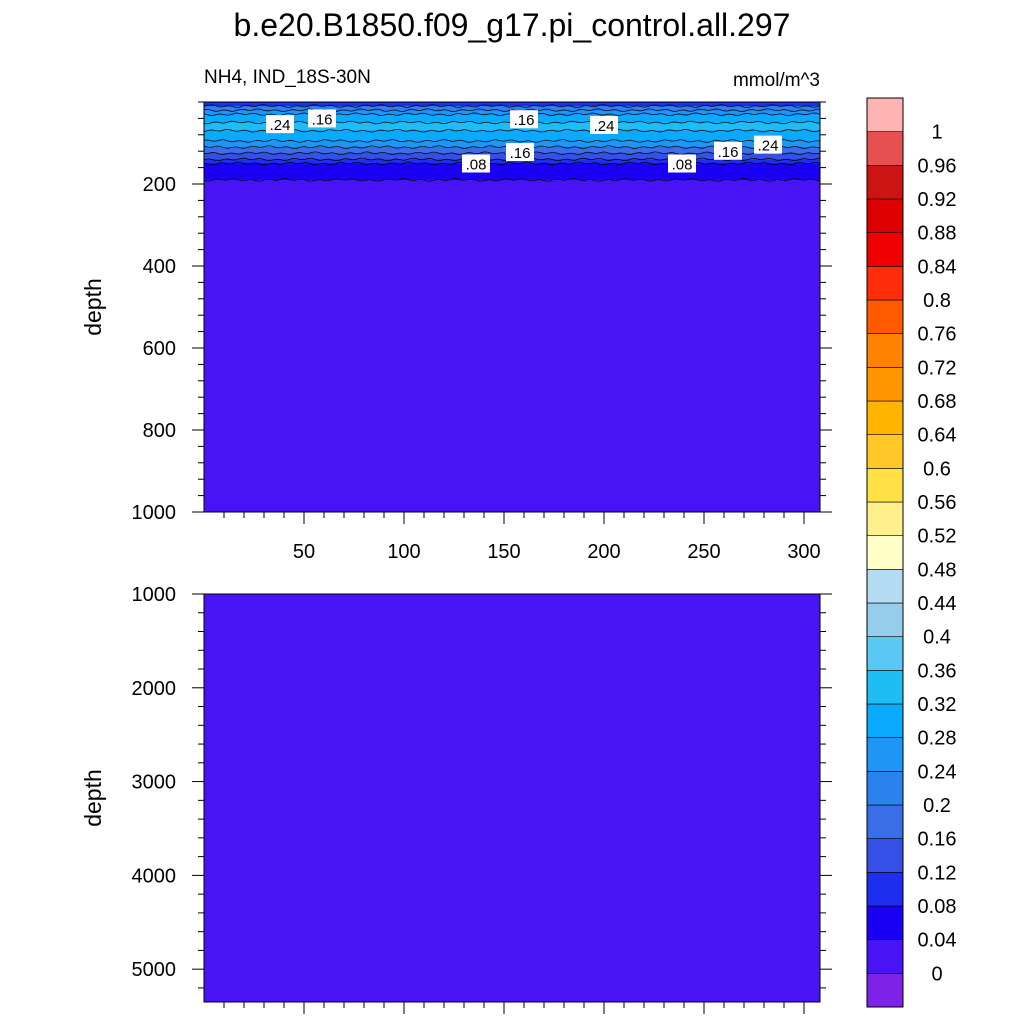  I want to click on y-tick-label: 2000, so click(154, 689).